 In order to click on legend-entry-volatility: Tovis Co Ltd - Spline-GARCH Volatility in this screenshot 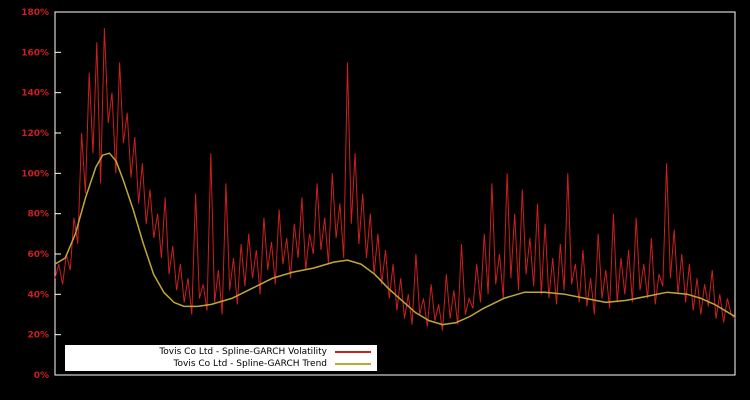, I will do `click(218, 352)`.